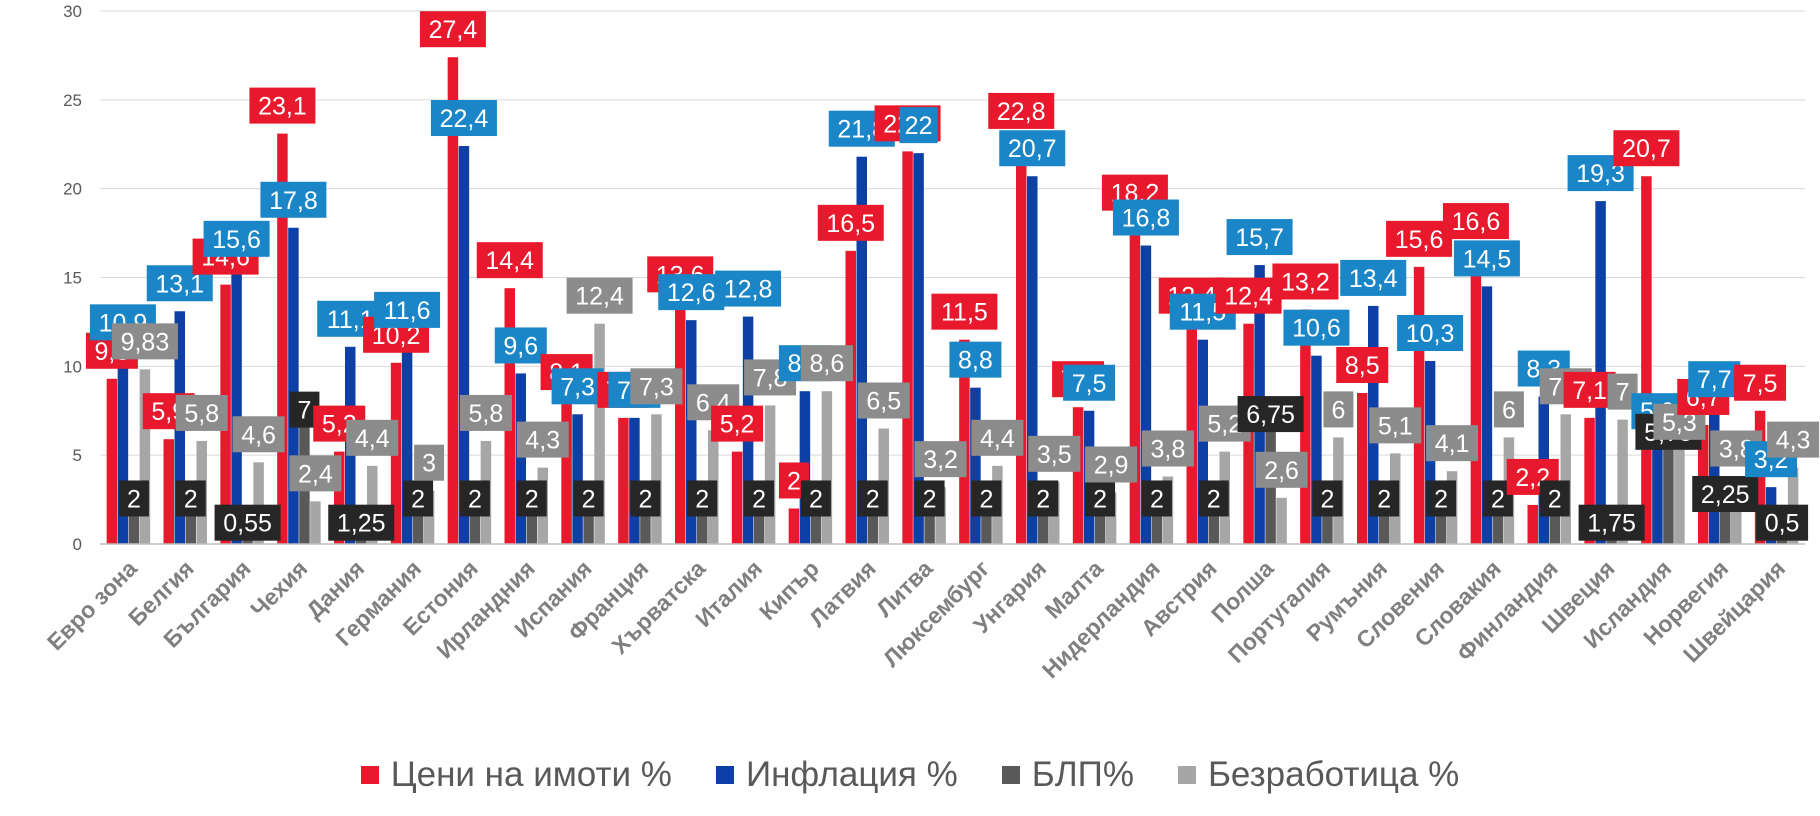 The height and width of the screenshot is (816, 1820). I want to click on data-label-property-prices: 22,8, so click(1021, 110).